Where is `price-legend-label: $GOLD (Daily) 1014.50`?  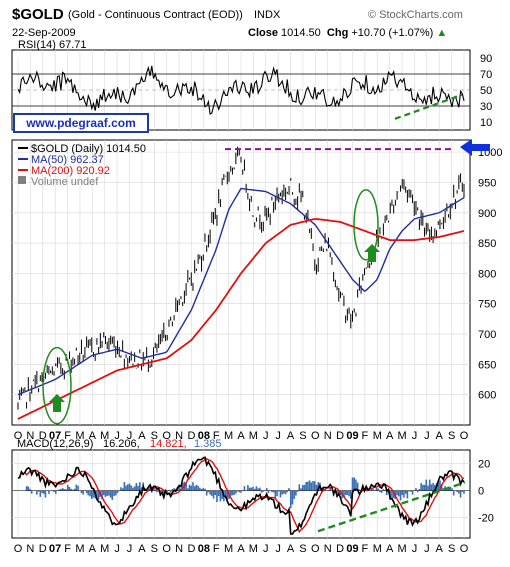
price-legend-label: $GOLD (Daily) 1014.50 is located at coordinates (88, 149).